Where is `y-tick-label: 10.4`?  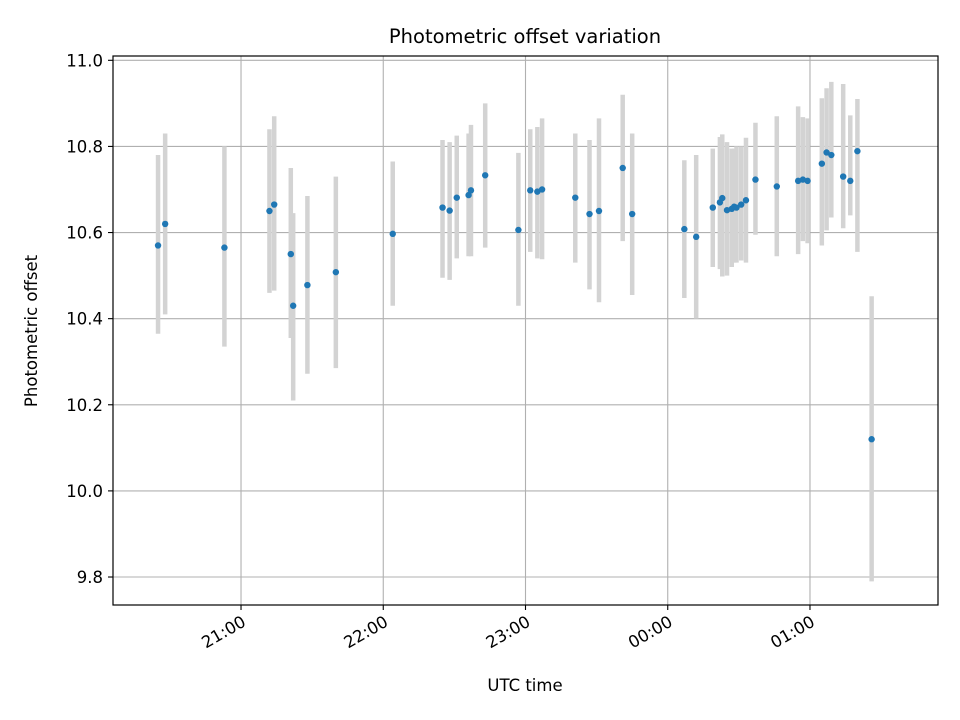 y-tick-label: 10.4 is located at coordinates (84, 319).